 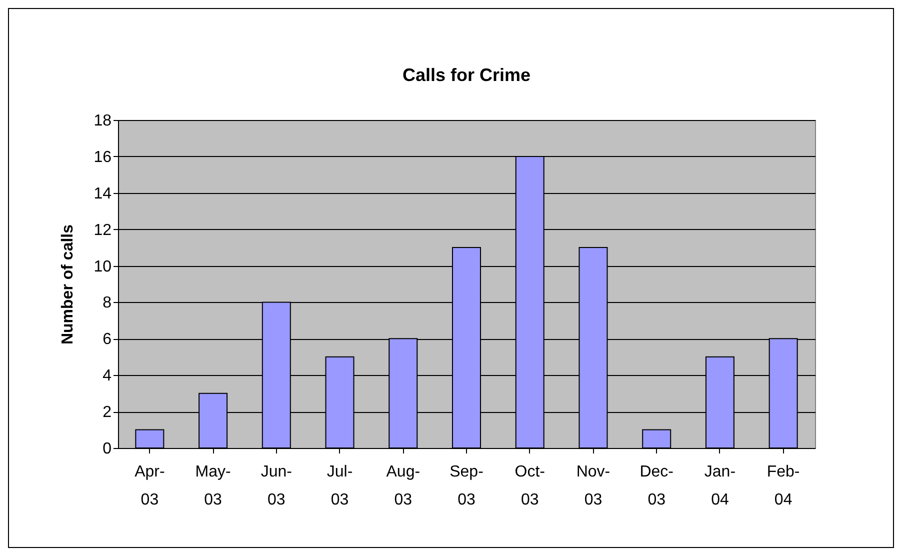 What do you see at coordinates (103, 157) in the screenshot?
I see `y-tick-label: 16` at bounding box center [103, 157].